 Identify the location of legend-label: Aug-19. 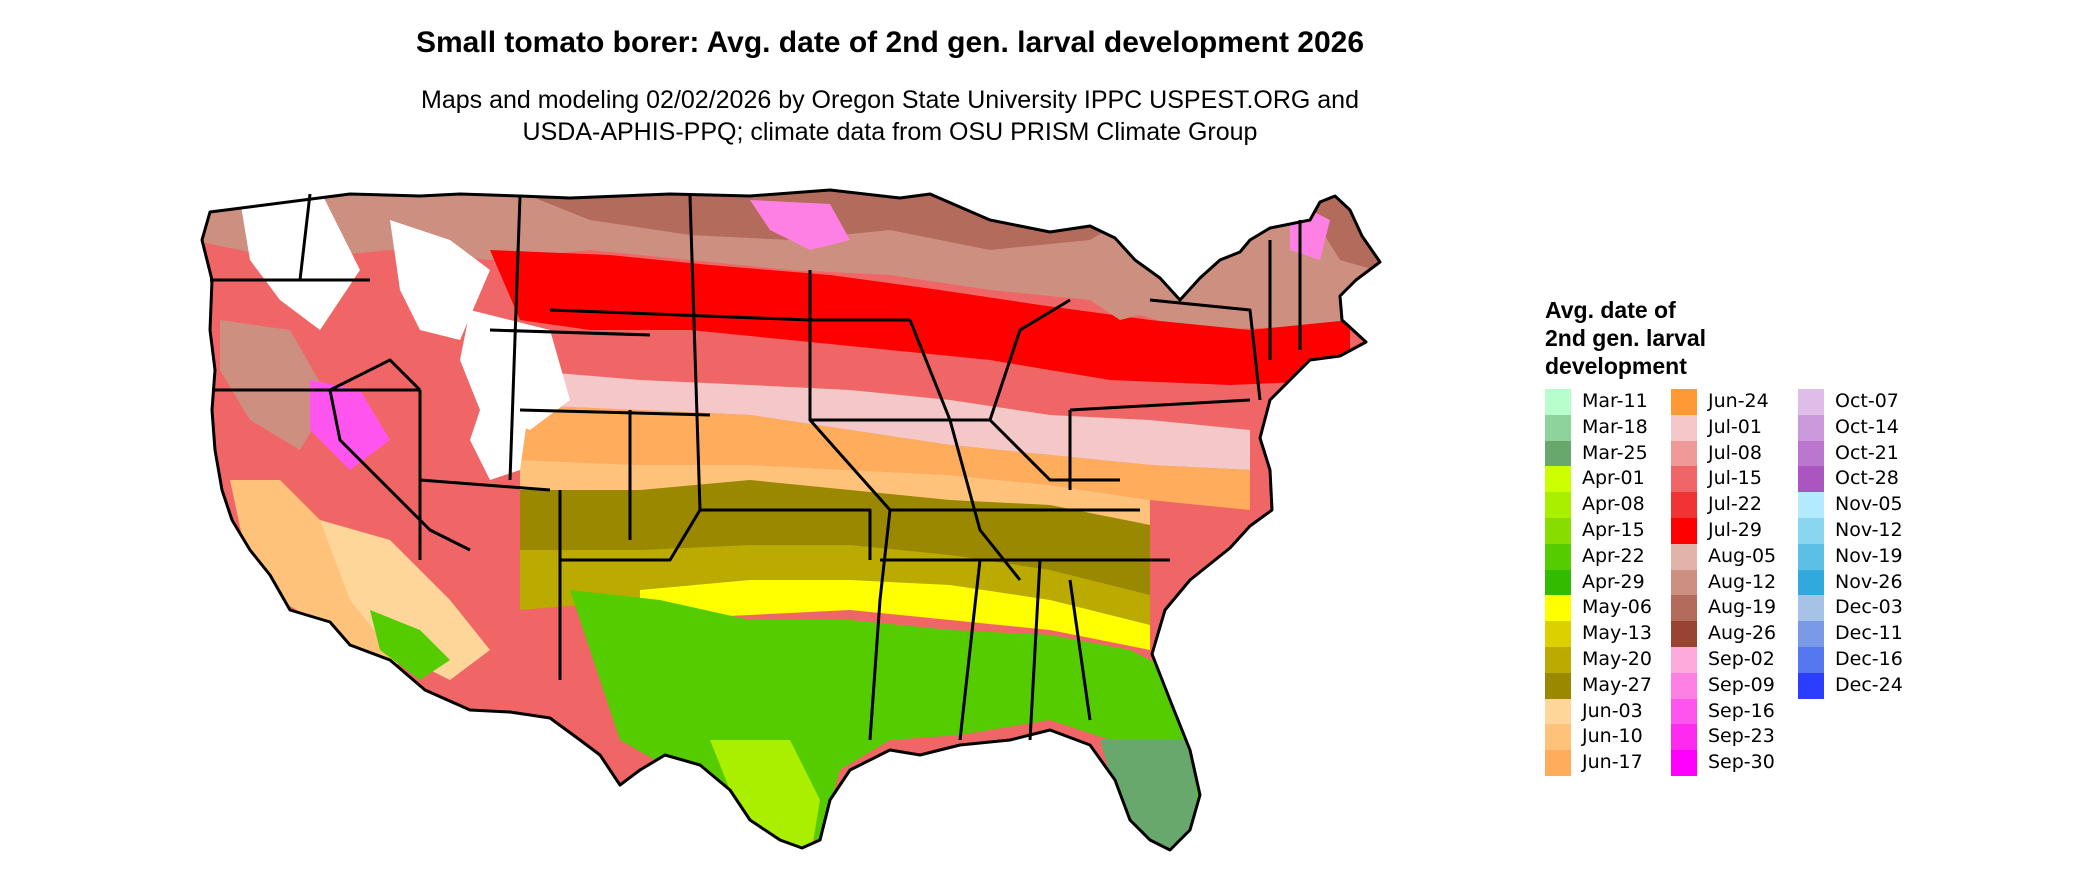
(1742, 607).